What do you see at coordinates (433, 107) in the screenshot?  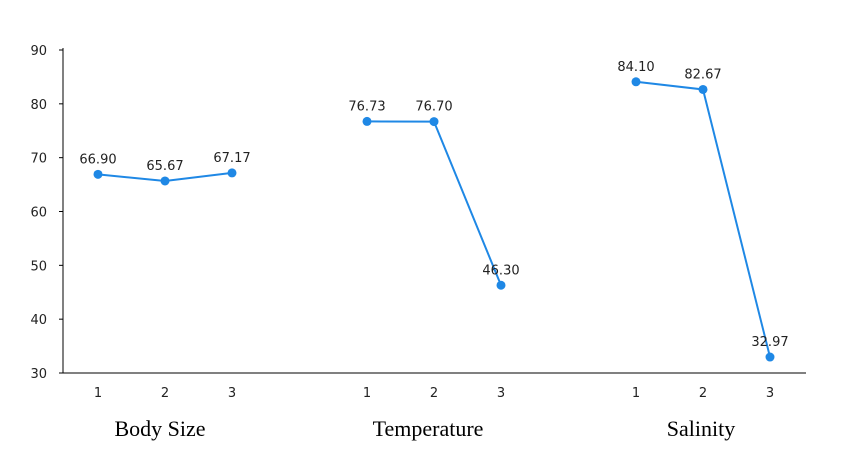 I see `data-label: 76.70` at bounding box center [433, 107].